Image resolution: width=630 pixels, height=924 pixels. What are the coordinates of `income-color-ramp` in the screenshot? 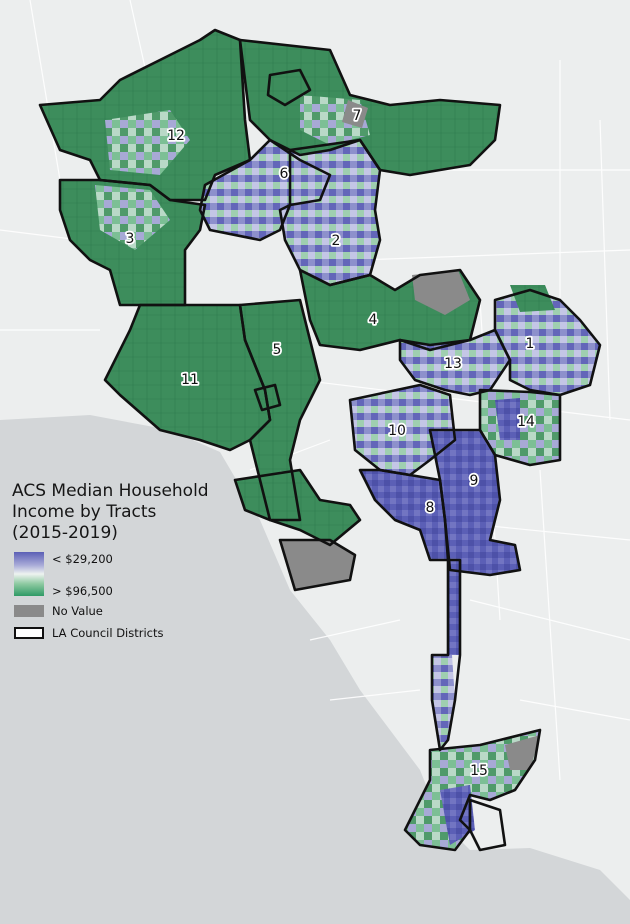 It's located at (29, 574).